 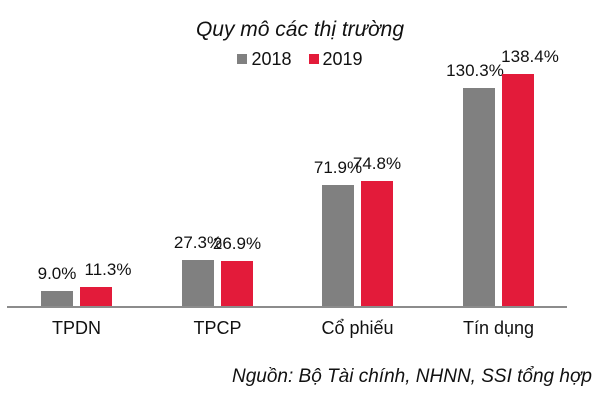 What do you see at coordinates (357, 328) in the screenshot?
I see `category-label: Cổ phiếu` at bounding box center [357, 328].